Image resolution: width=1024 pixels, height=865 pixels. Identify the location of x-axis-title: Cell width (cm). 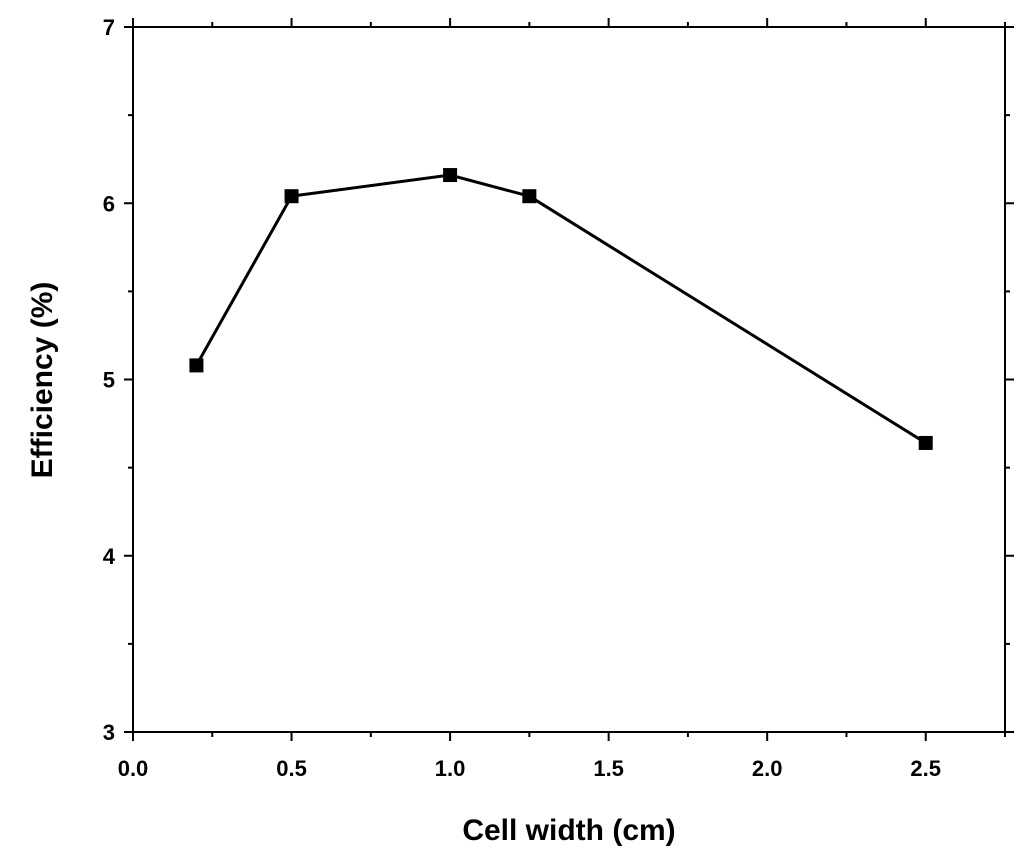
(568, 830).